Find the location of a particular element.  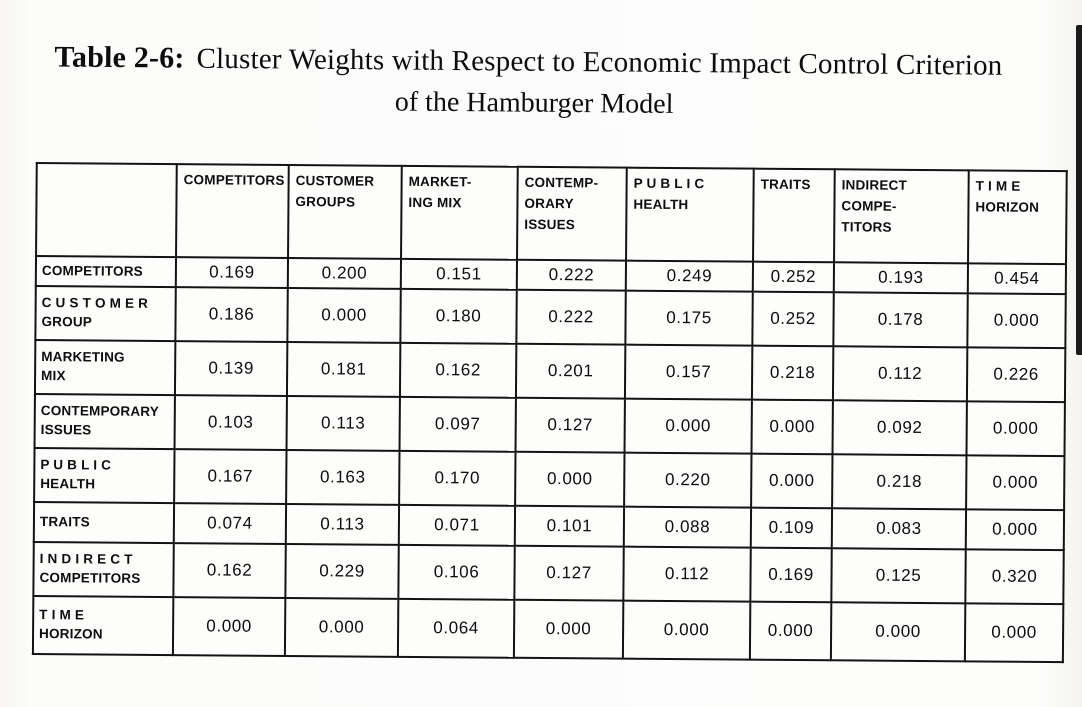

column-header: P U B L I C HEALTH is located at coordinates (690, 214).